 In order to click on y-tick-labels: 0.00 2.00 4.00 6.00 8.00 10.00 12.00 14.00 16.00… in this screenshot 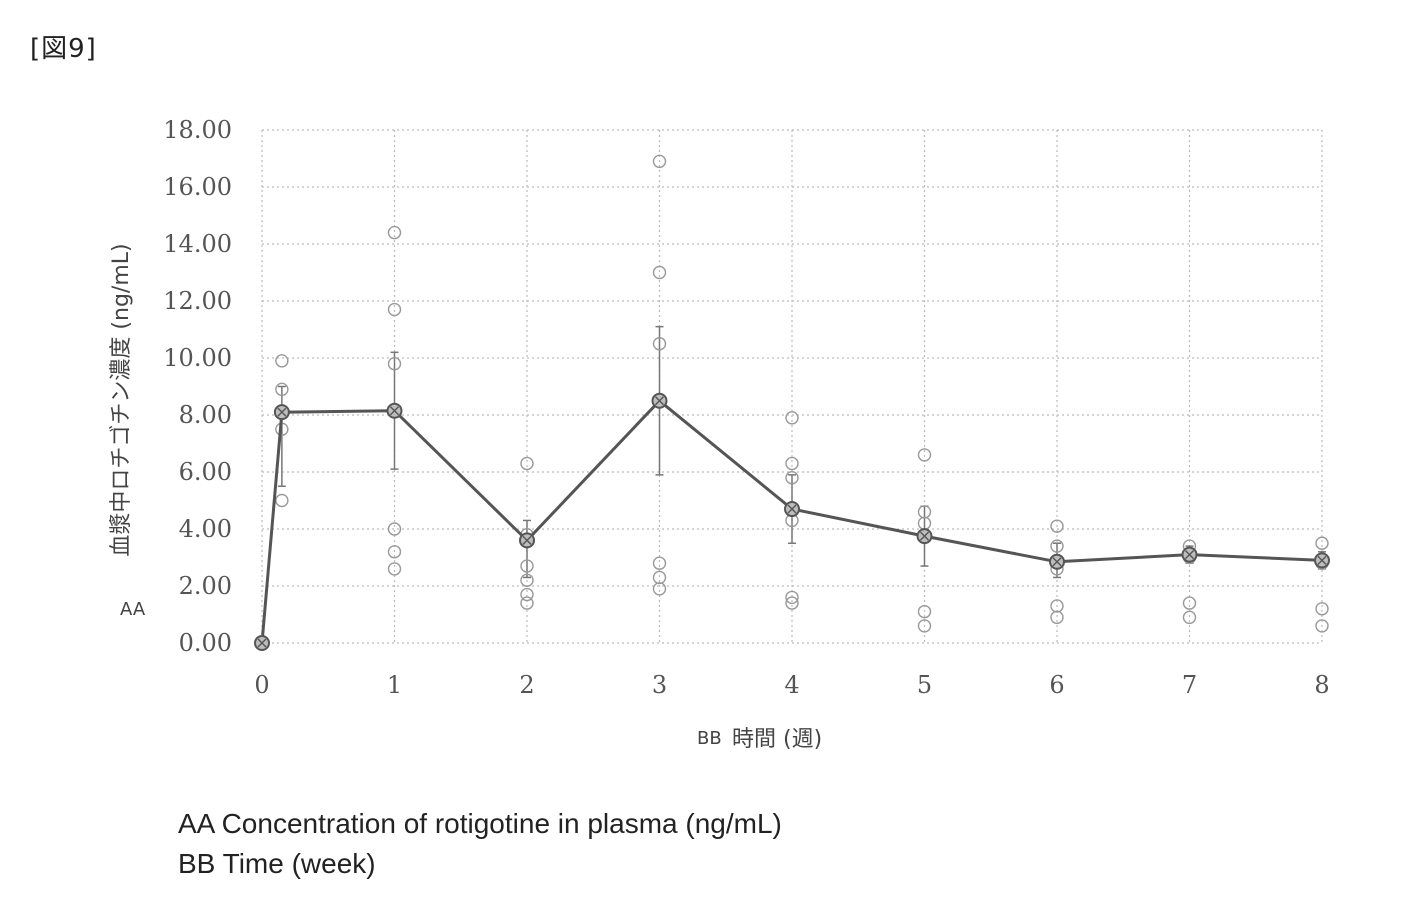, I will do `click(197, 386)`.